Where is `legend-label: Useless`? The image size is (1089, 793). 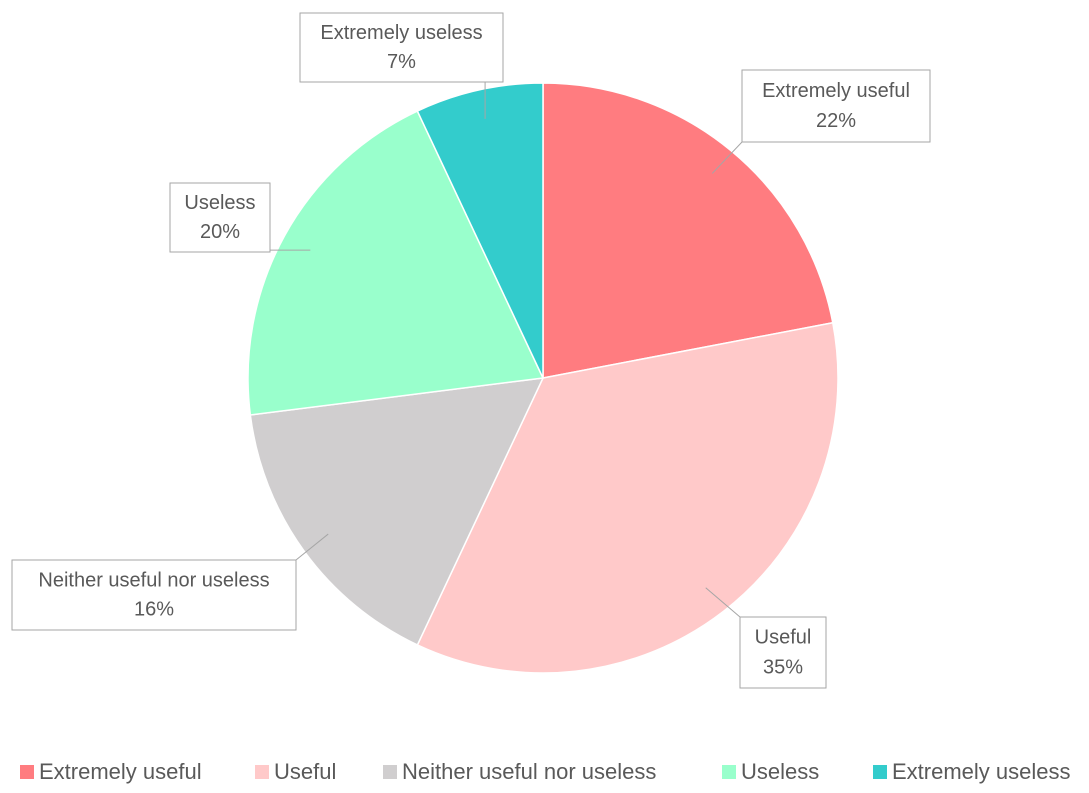
legend-label: Useless is located at coordinates (780, 771).